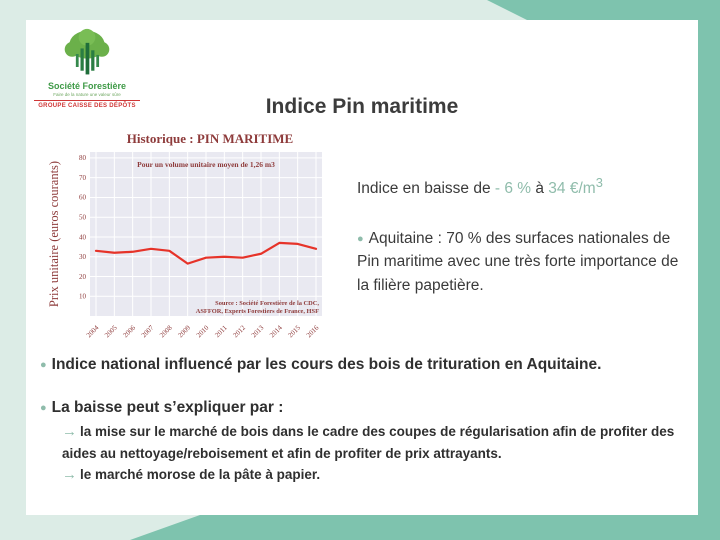  What do you see at coordinates (83, 297) in the screenshot?
I see `y-tick-label: 10` at bounding box center [83, 297].